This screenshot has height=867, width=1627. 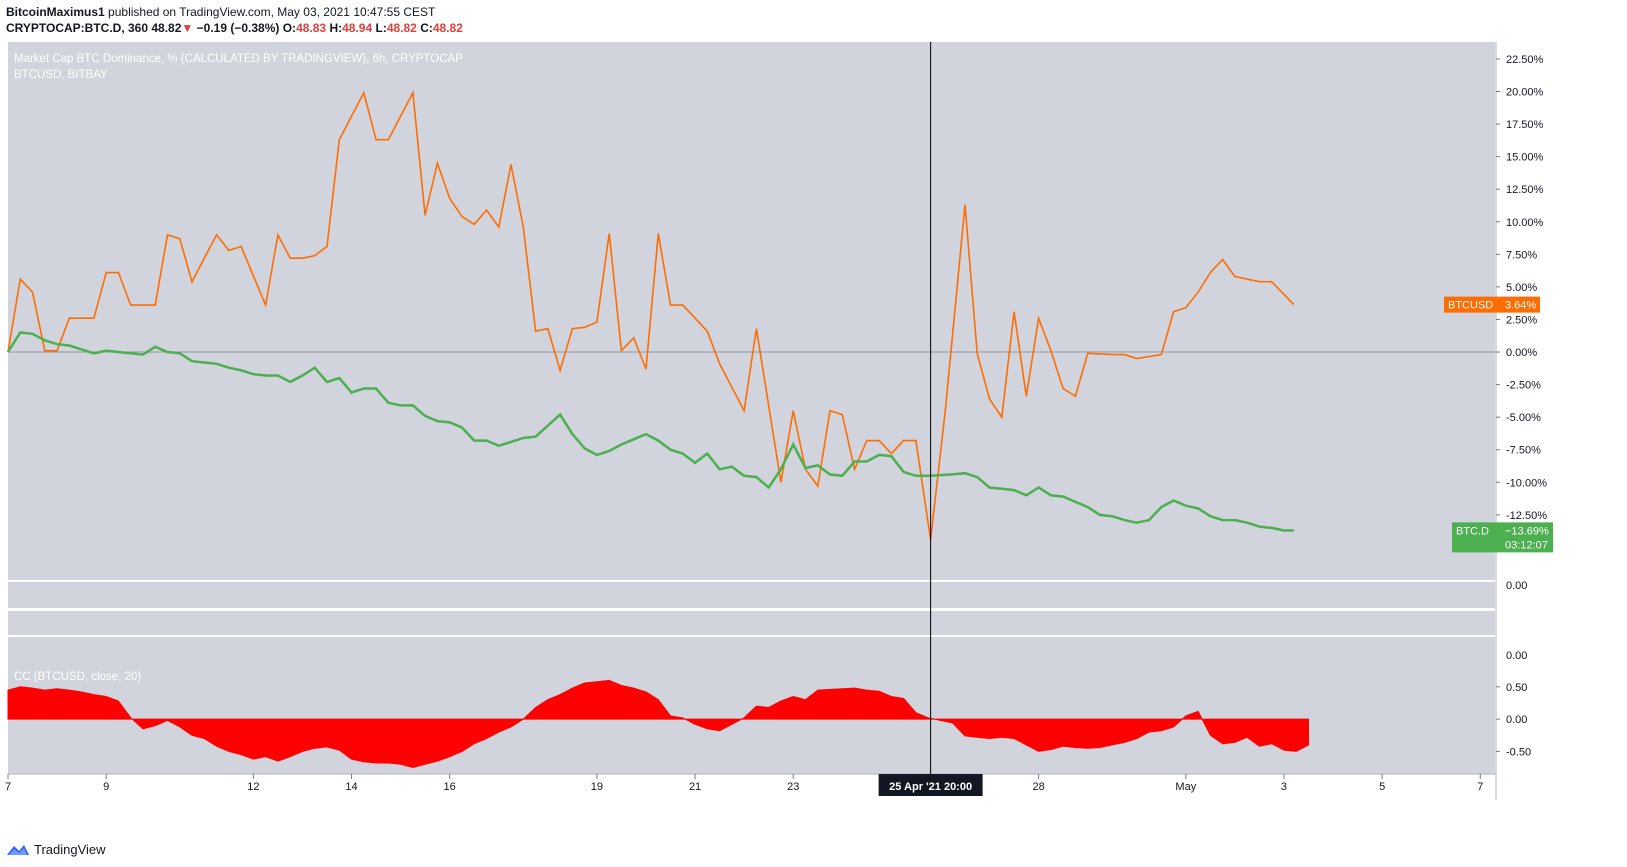 I want to click on high-value: 48.94, so click(x=357, y=28).